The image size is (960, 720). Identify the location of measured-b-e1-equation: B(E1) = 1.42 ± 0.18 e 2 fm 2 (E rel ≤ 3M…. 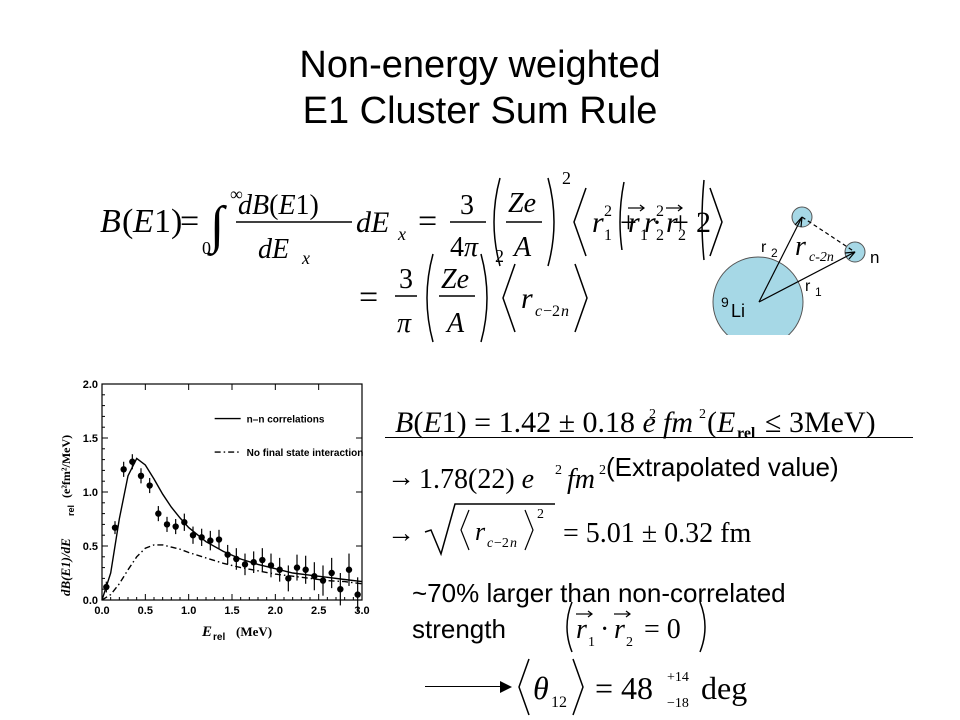
(635, 424).